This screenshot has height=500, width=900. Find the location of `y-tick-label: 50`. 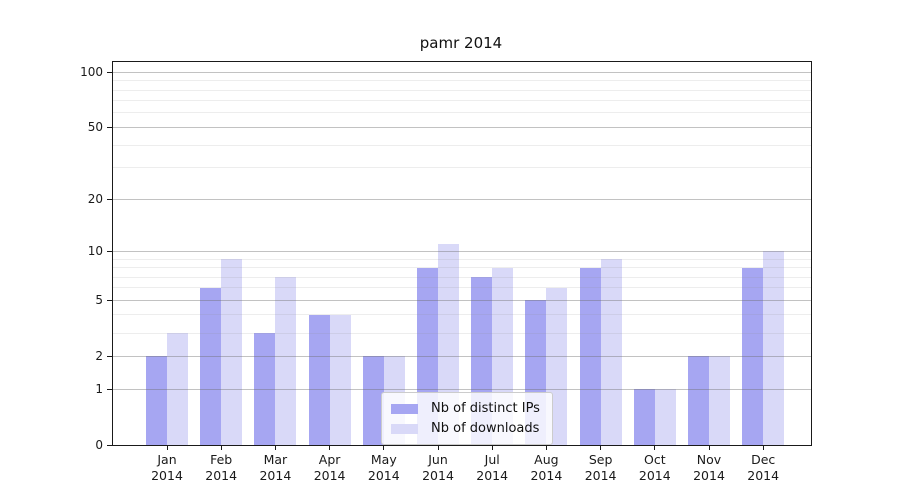

y-tick-label: 50 is located at coordinates (95, 127).